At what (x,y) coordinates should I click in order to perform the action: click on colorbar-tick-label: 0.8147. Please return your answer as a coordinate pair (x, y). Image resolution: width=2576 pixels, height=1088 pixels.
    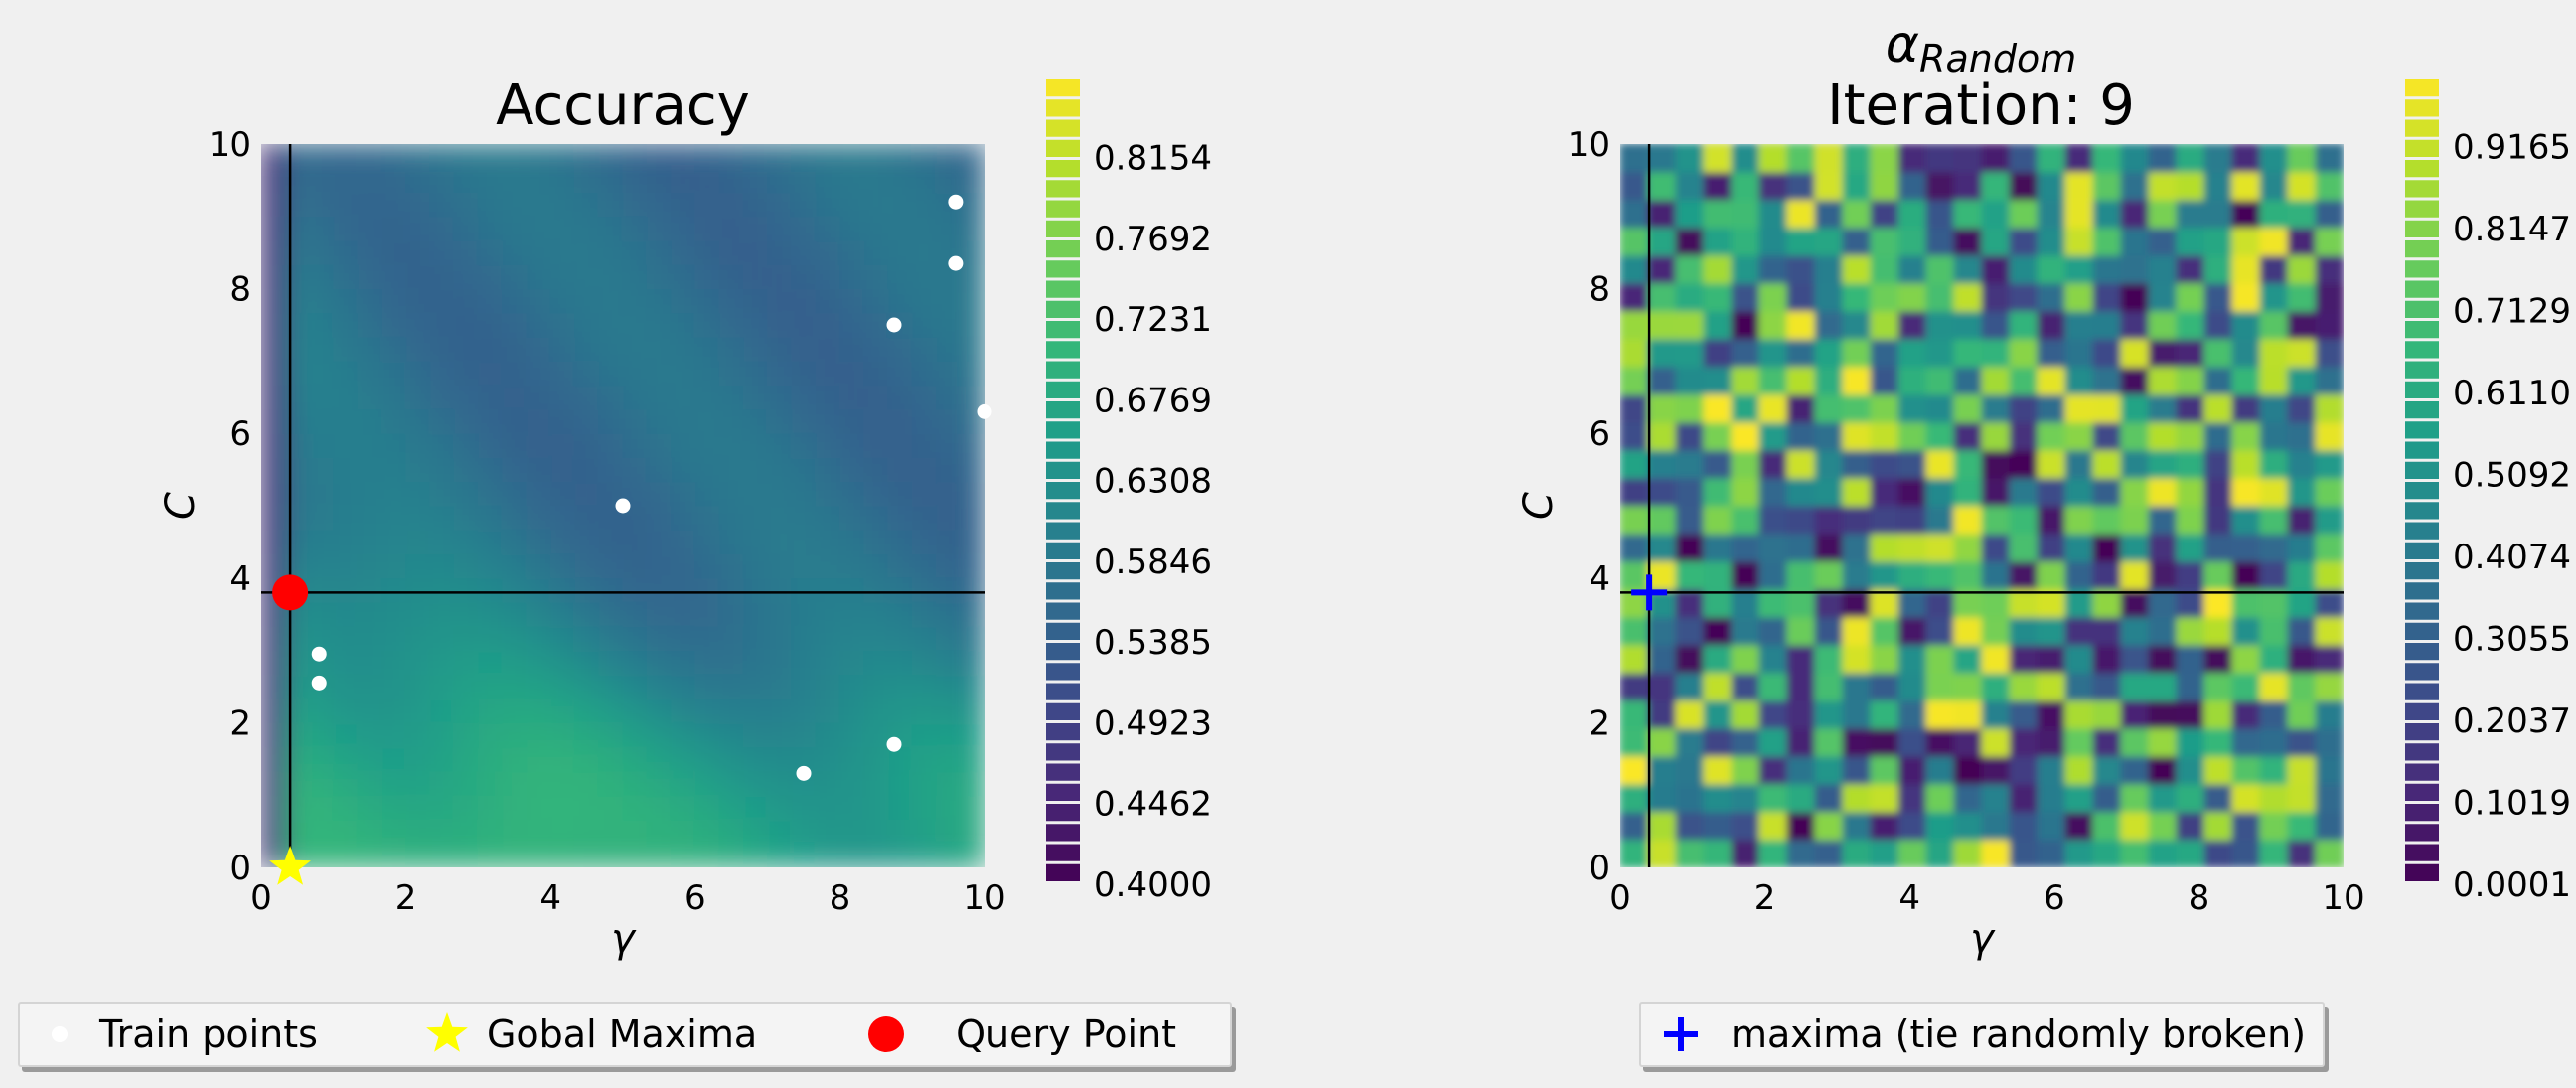
    Looking at the image, I should click on (2512, 229).